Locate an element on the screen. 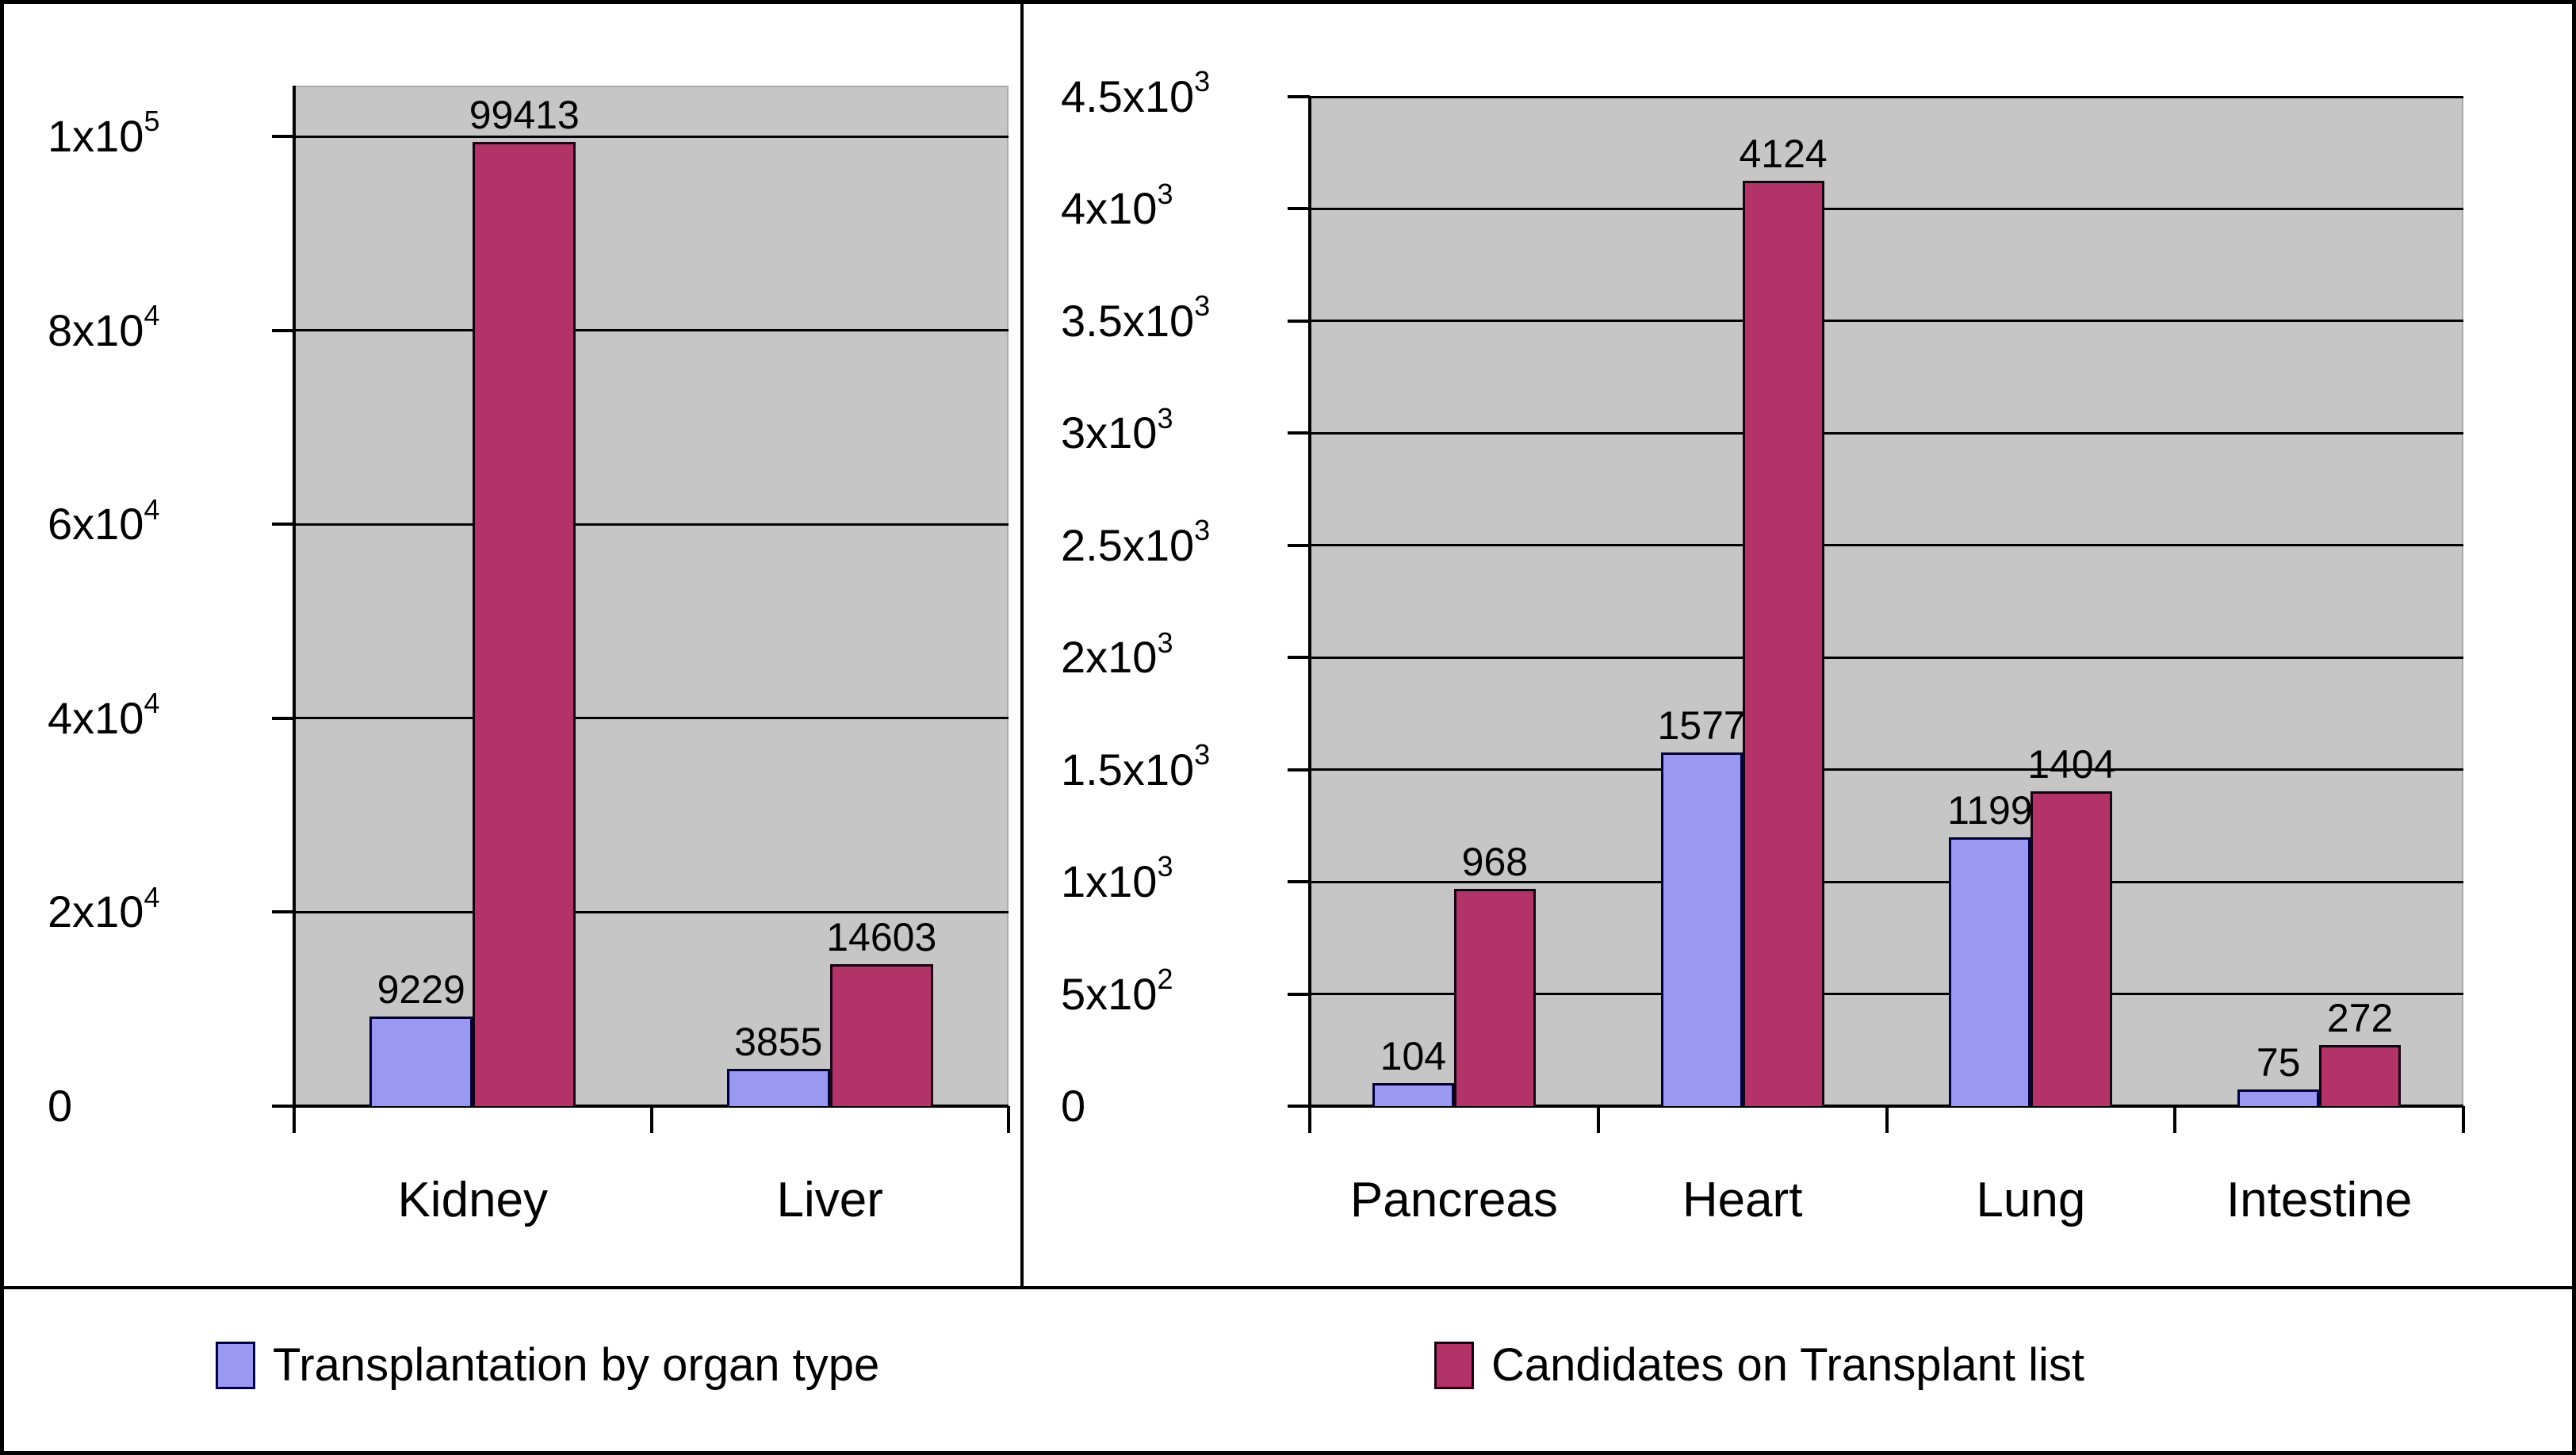  panel-divider is located at coordinates (1022, 645).